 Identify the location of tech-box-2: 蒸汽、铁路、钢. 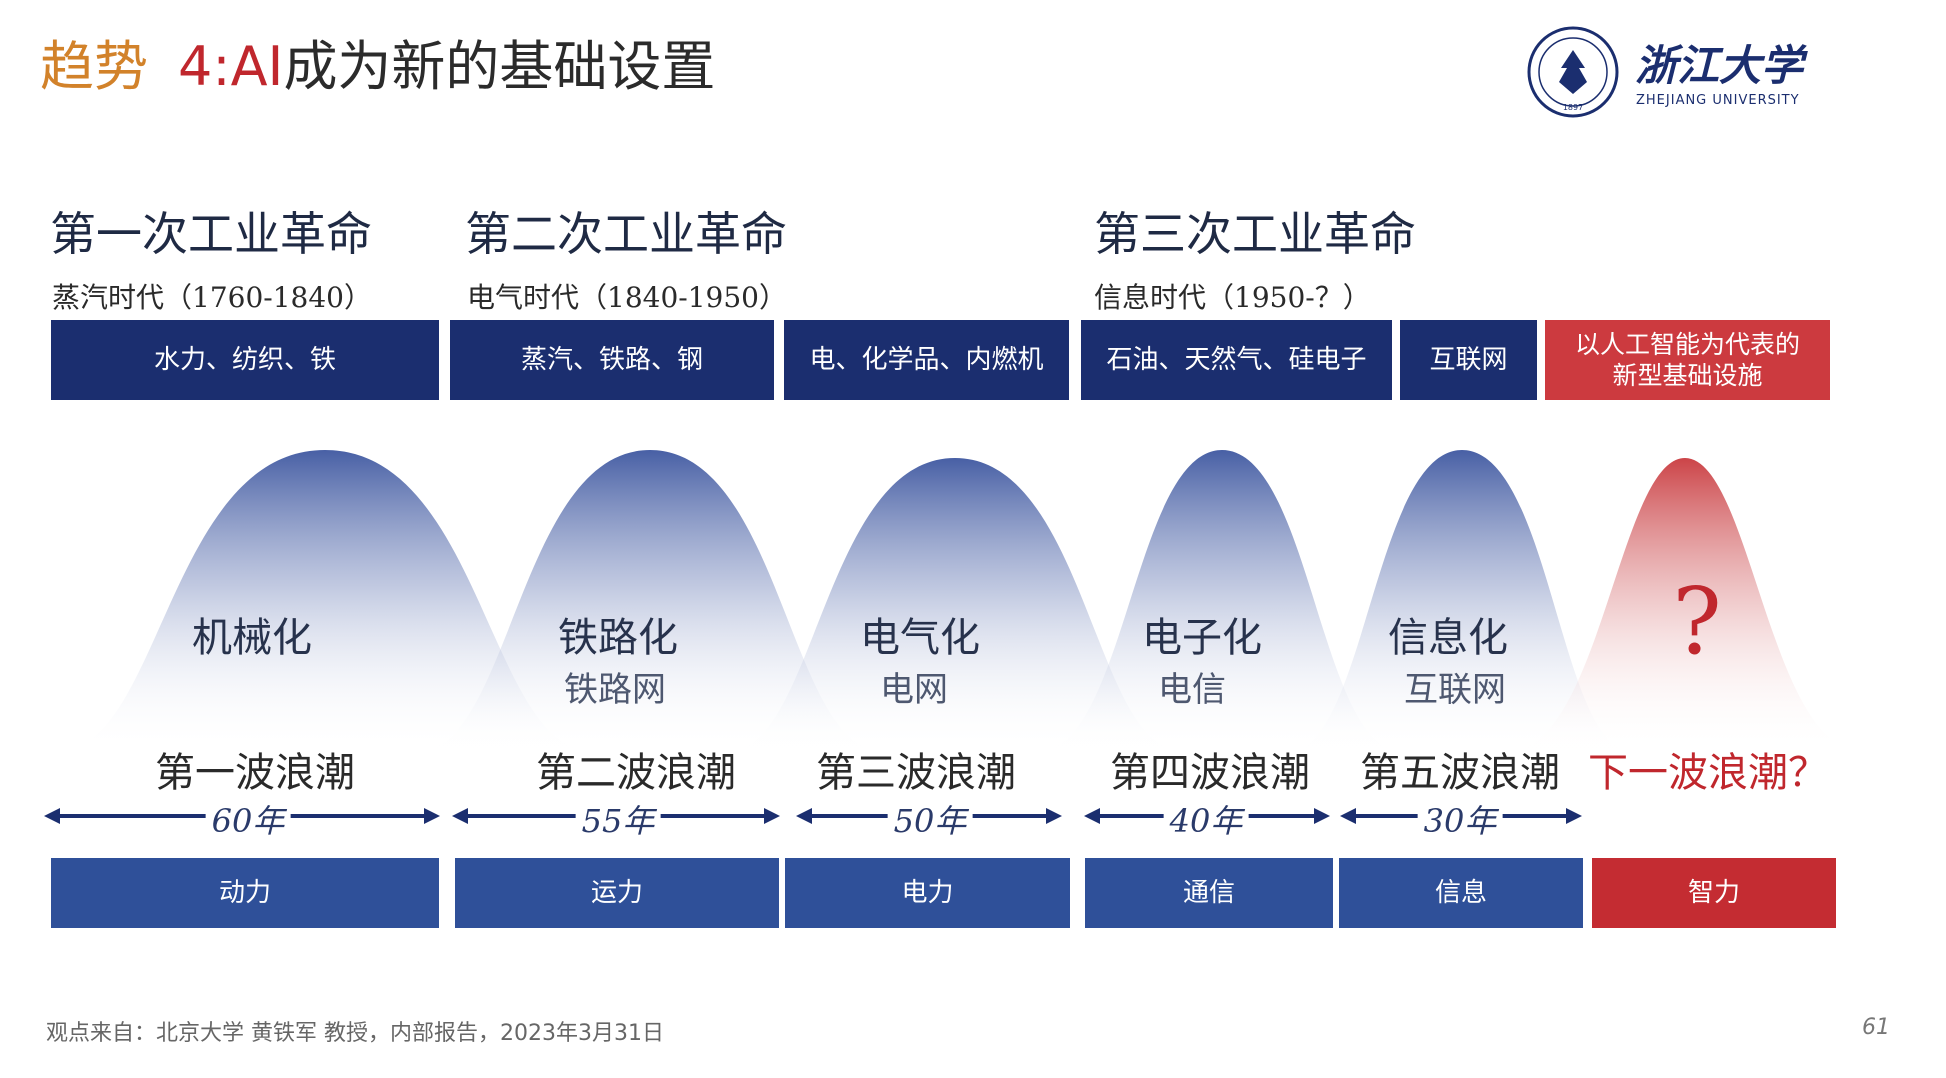
(612, 360).